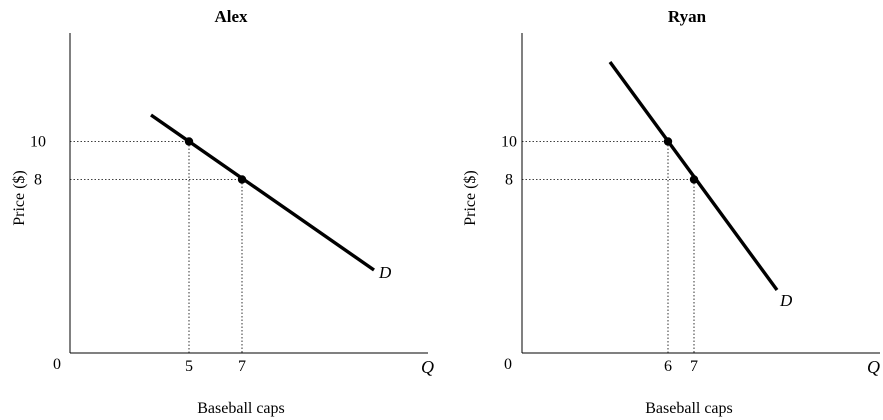 The height and width of the screenshot is (420, 883). Describe the element at coordinates (231, 16) in the screenshot. I see `panel-1-title: Alex` at that location.